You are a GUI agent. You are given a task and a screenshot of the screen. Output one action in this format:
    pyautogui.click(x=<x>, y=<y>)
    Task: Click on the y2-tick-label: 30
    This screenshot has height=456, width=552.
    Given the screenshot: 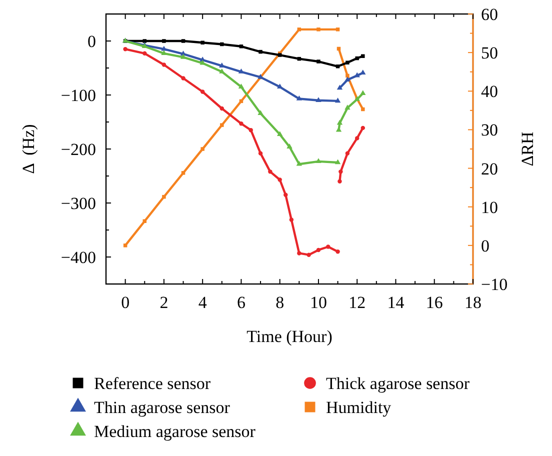 What is the action you would take?
    pyautogui.click(x=489, y=130)
    